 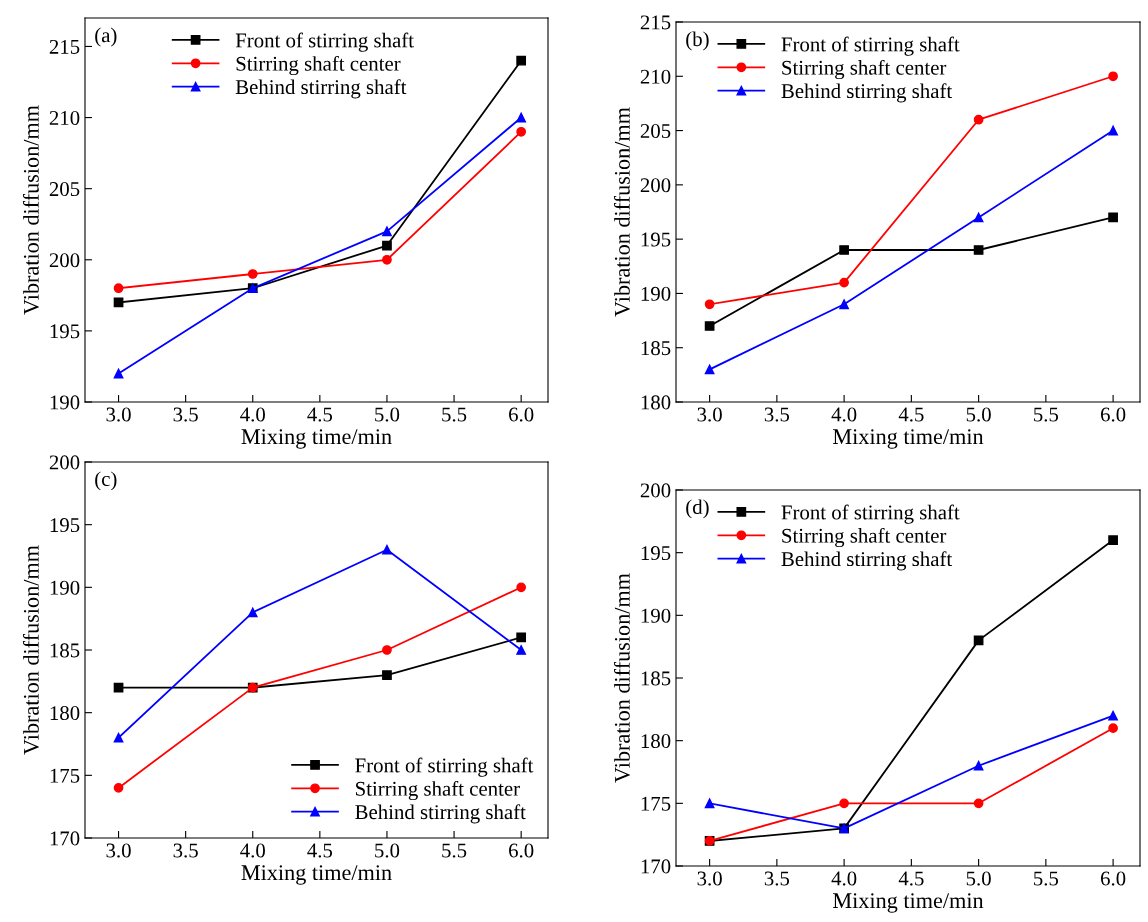 I want to click on annotation: (a), so click(x=106, y=37).